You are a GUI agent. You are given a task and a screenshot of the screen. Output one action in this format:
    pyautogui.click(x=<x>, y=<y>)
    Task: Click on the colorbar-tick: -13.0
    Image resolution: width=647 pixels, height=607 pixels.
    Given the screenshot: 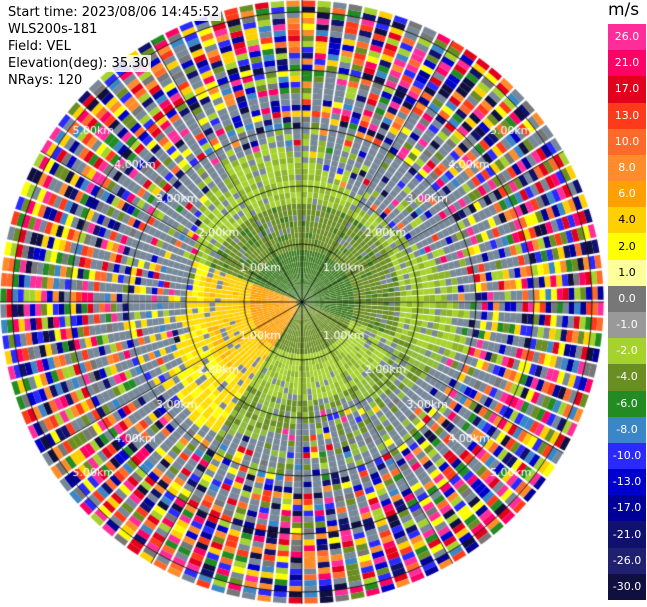 What is the action you would take?
    pyautogui.click(x=627, y=482)
    